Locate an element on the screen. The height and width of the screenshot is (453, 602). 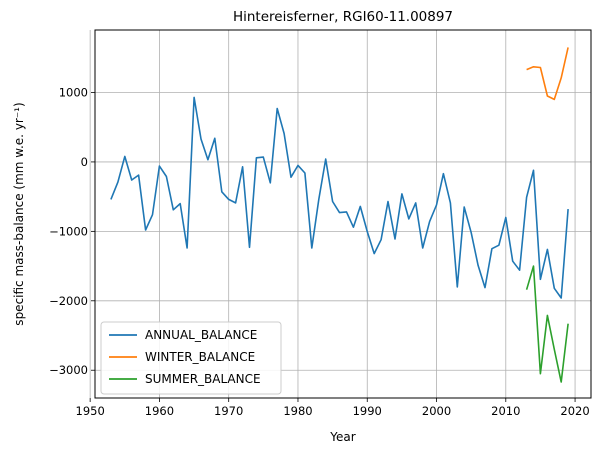
x-axis-label: Year is located at coordinates (342, 437).